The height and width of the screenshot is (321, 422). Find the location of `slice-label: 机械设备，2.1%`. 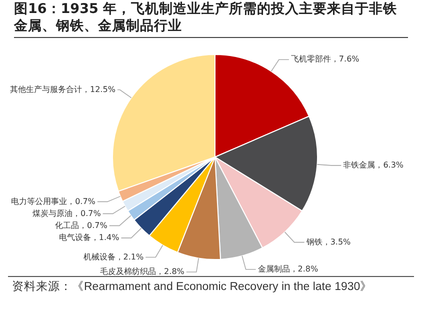

slice-label: 机械设备，2.1% is located at coordinates (113, 257).